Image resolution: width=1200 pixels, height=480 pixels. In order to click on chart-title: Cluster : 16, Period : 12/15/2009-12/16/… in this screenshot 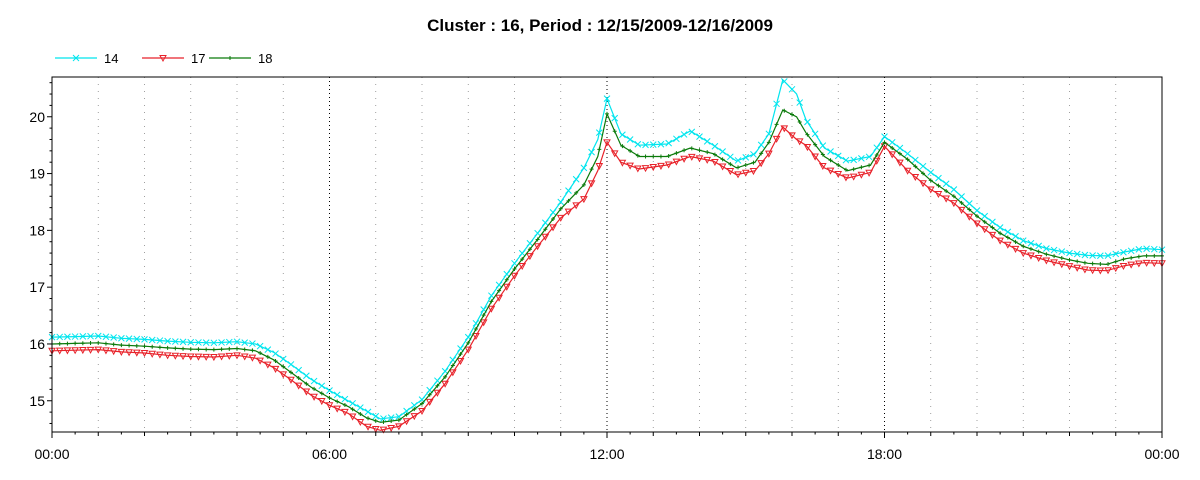, I will do `click(600, 25)`.